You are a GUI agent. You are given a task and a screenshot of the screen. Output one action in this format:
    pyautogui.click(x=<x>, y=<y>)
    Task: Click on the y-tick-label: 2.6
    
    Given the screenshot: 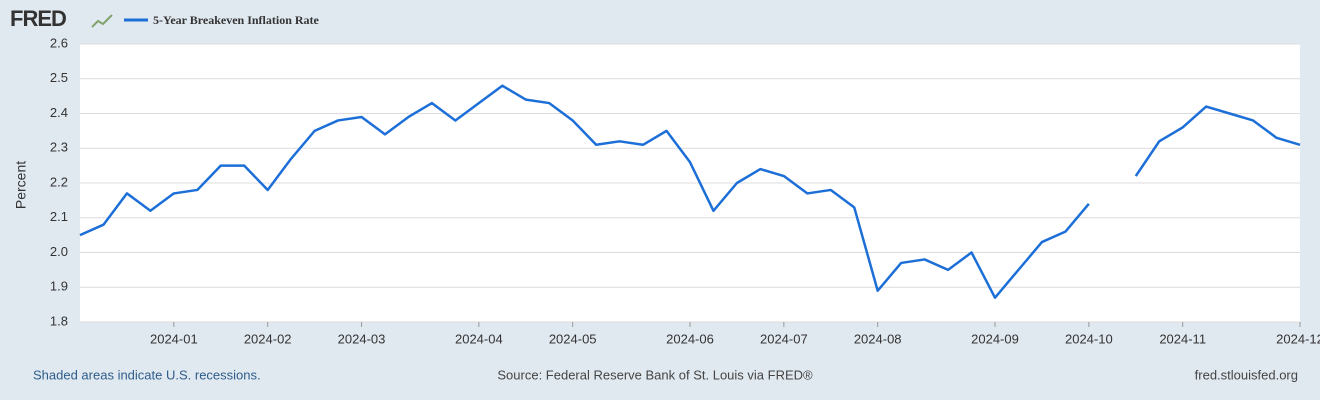 What is the action you would take?
    pyautogui.click(x=59, y=42)
    